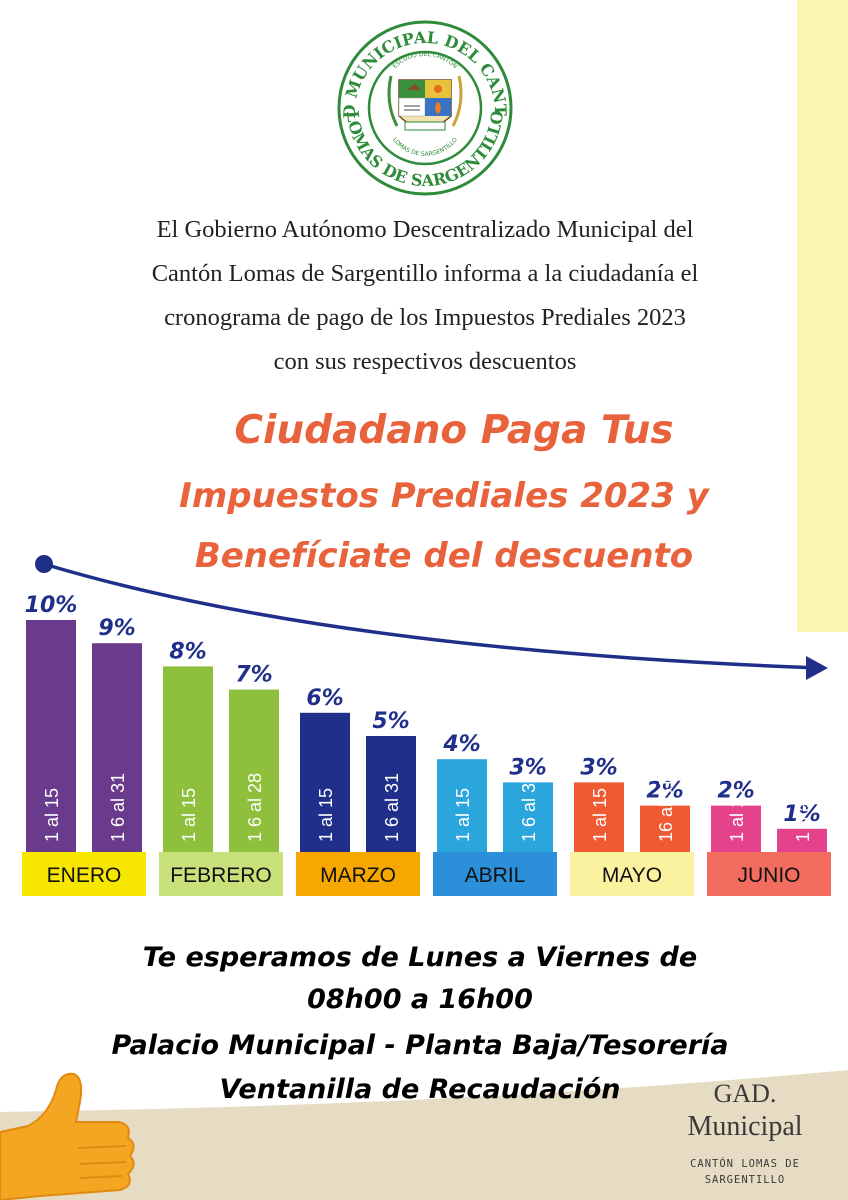  What do you see at coordinates (390, 721) in the screenshot?
I see `bar-value-label: 5%` at bounding box center [390, 721].